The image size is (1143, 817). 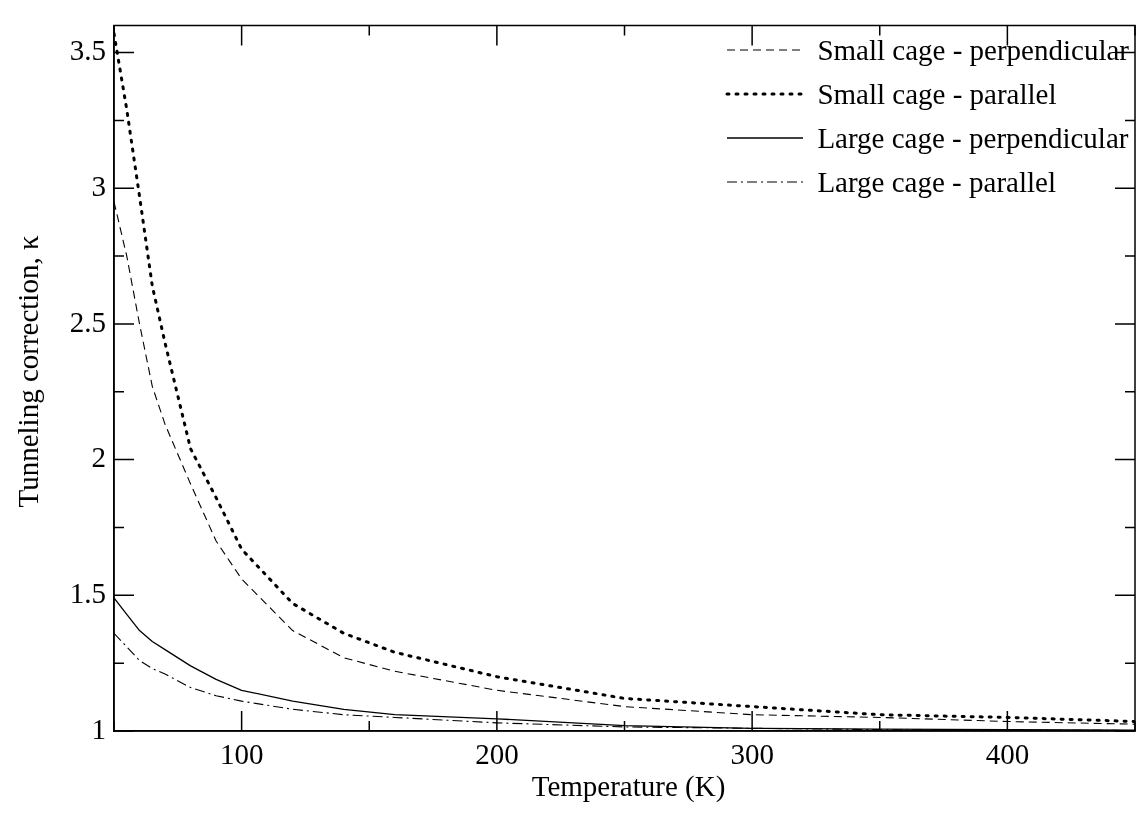 What do you see at coordinates (937, 94) in the screenshot?
I see `legend-label: Small cage - parallel` at bounding box center [937, 94].